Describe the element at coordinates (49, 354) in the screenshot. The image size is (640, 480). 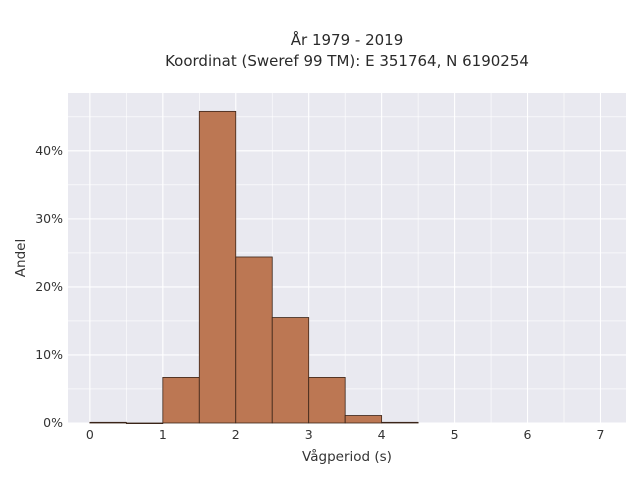
I see `y-tick-label: 10%` at that location.